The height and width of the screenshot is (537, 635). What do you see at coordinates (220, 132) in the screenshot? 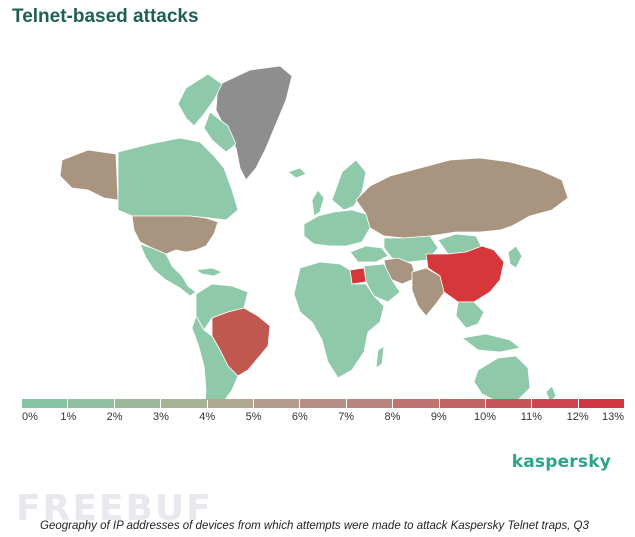
I see `region-baffin` at bounding box center [220, 132].